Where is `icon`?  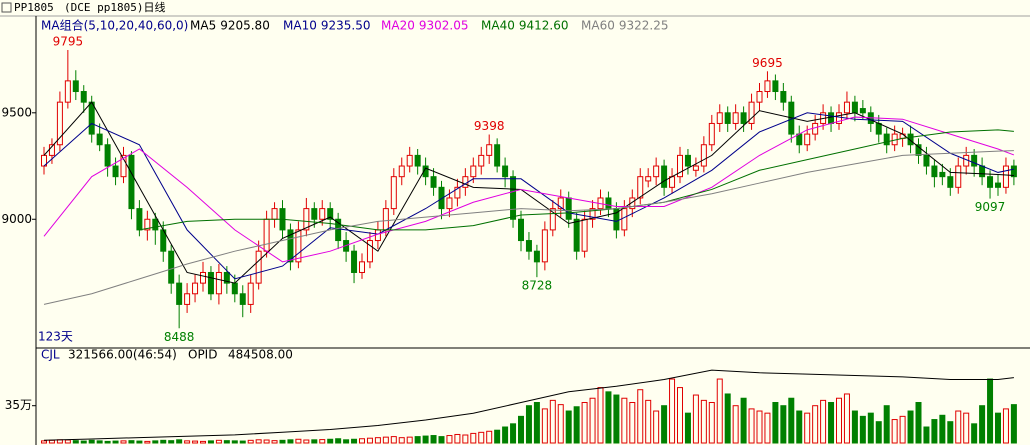
icon is located at coordinates (6, 7).